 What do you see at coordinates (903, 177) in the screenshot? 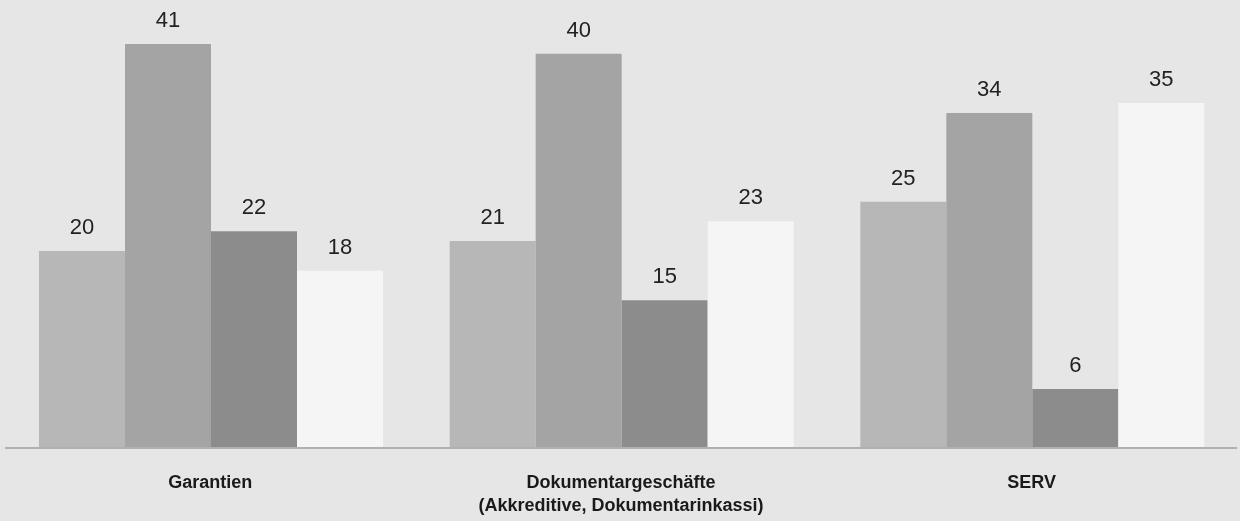
I see `data-label: 25` at bounding box center [903, 177].